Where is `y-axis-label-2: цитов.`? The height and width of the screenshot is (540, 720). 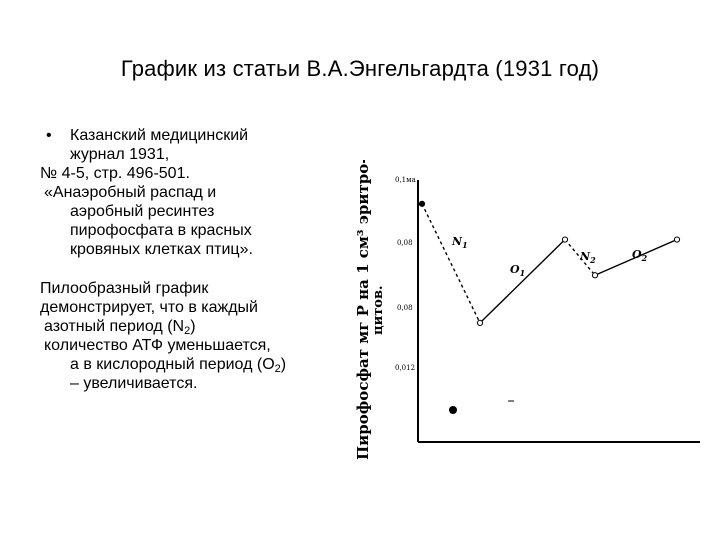
y-axis-label-2: цитов. is located at coordinates (378, 310).